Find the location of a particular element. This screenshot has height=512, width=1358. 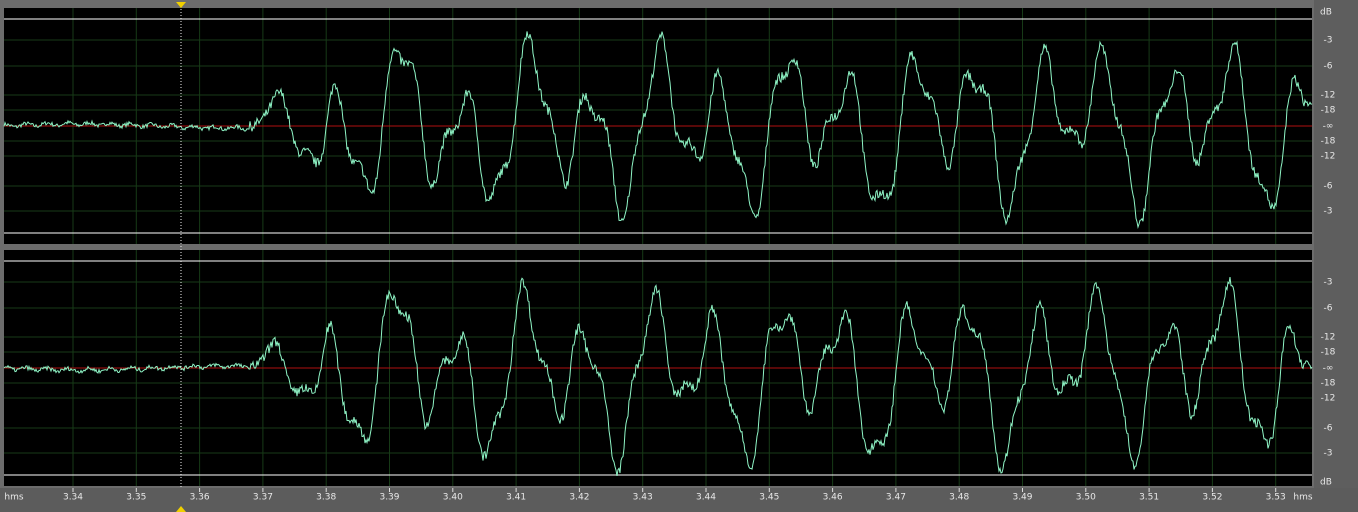

time-label: 3.43 is located at coordinates (643, 498).